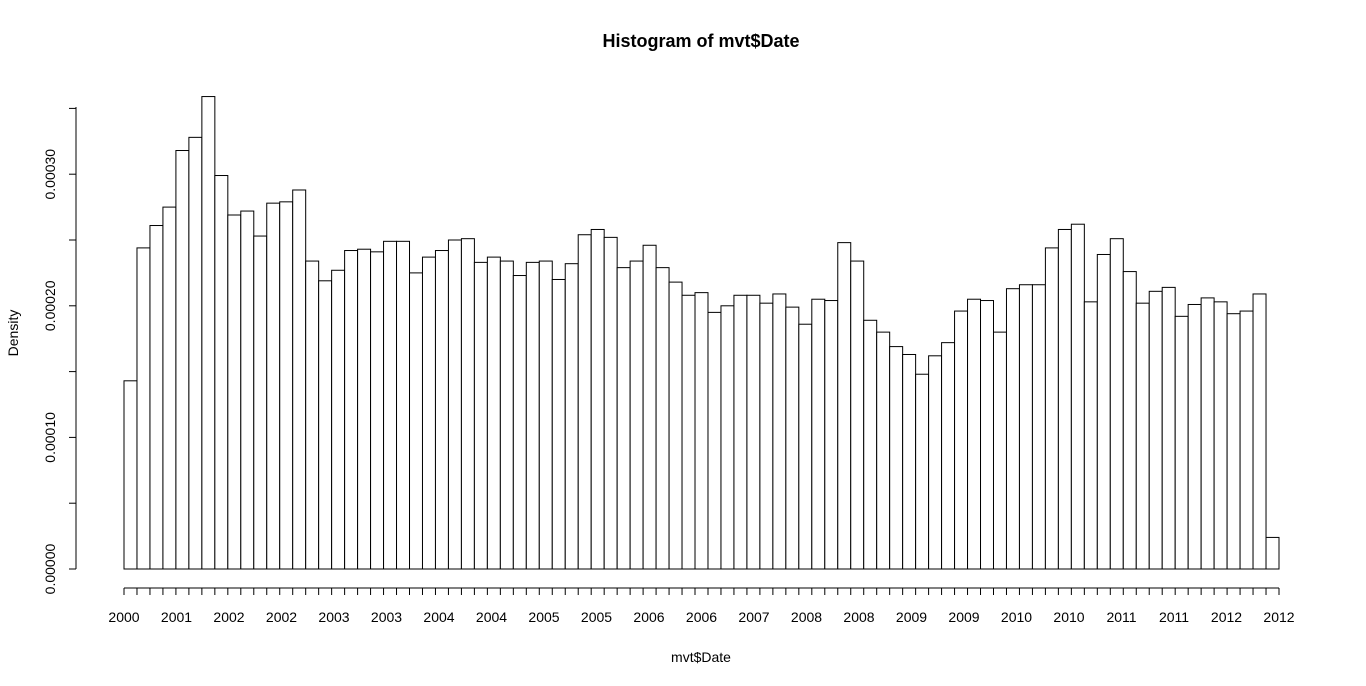  Describe the element at coordinates (176, 617) in the screenshot. I see `x-tick-label: 2001` at that location.